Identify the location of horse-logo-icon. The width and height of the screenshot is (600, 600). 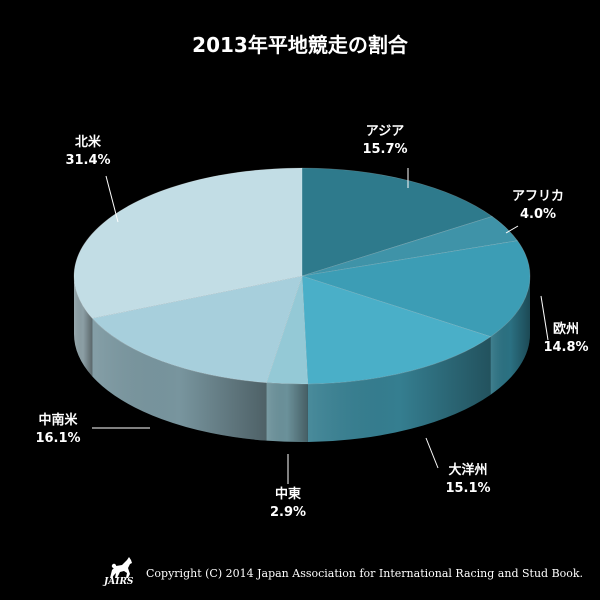
(121, 567).